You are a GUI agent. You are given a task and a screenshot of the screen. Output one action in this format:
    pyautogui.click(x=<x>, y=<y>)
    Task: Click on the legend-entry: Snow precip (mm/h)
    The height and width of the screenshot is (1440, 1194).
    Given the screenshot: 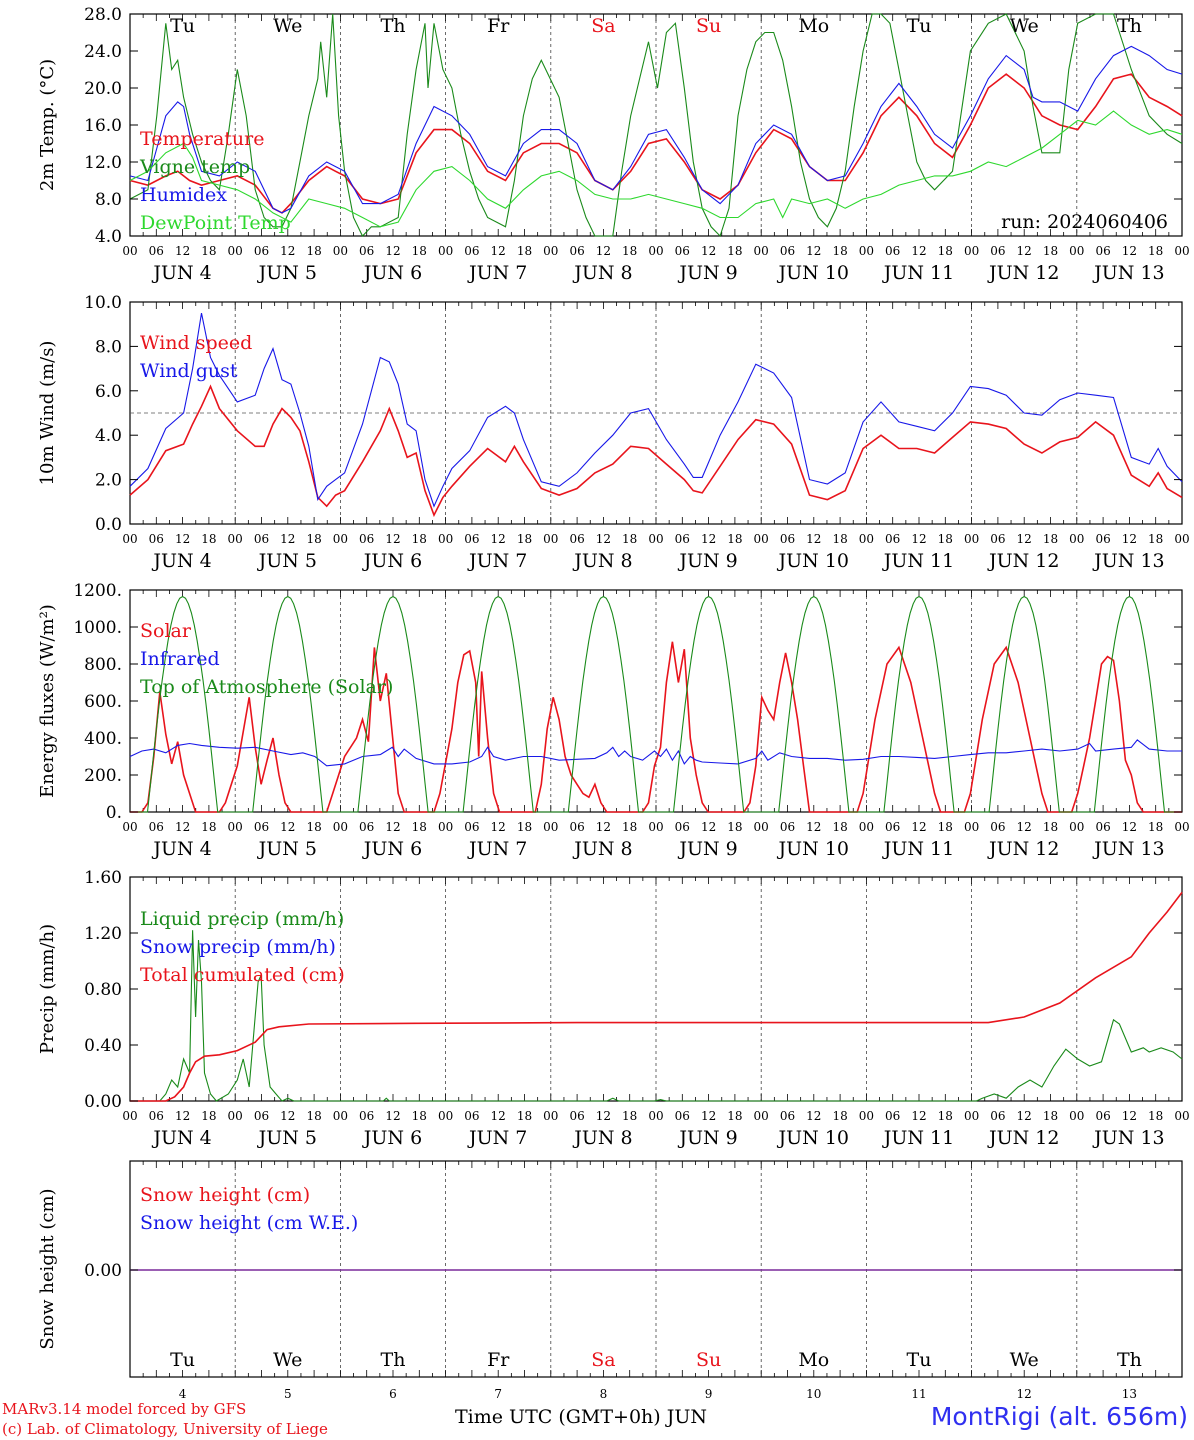 What is the action you would take?
    pyautogui.click(x=238, y=947)
    